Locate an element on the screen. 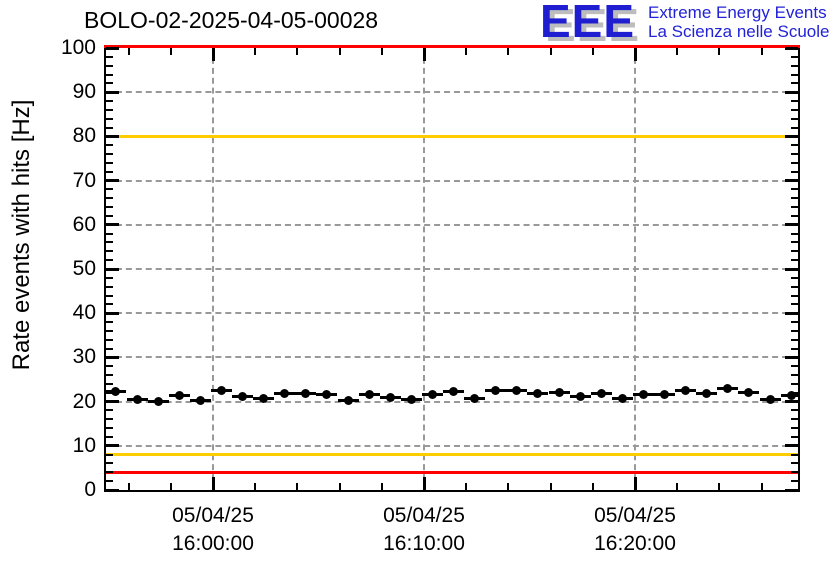 Image resolution: width=836 pixels, height=572 pixels. chart-title: BOLO-02-2025-04-05-00028 is located at coordinates (231, 20).